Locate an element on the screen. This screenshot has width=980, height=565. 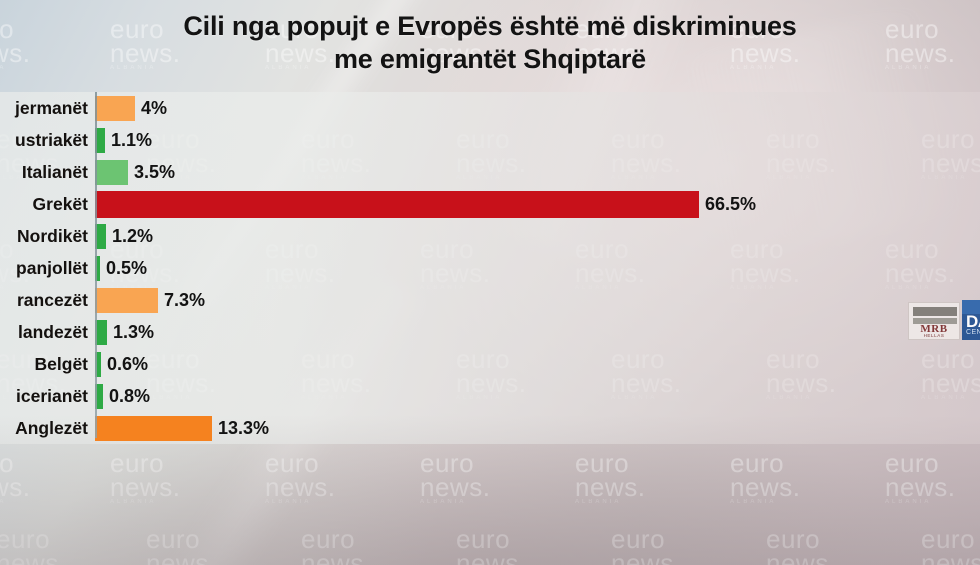
bar-value-label: 1.2% is located at coordinates (133, 235).